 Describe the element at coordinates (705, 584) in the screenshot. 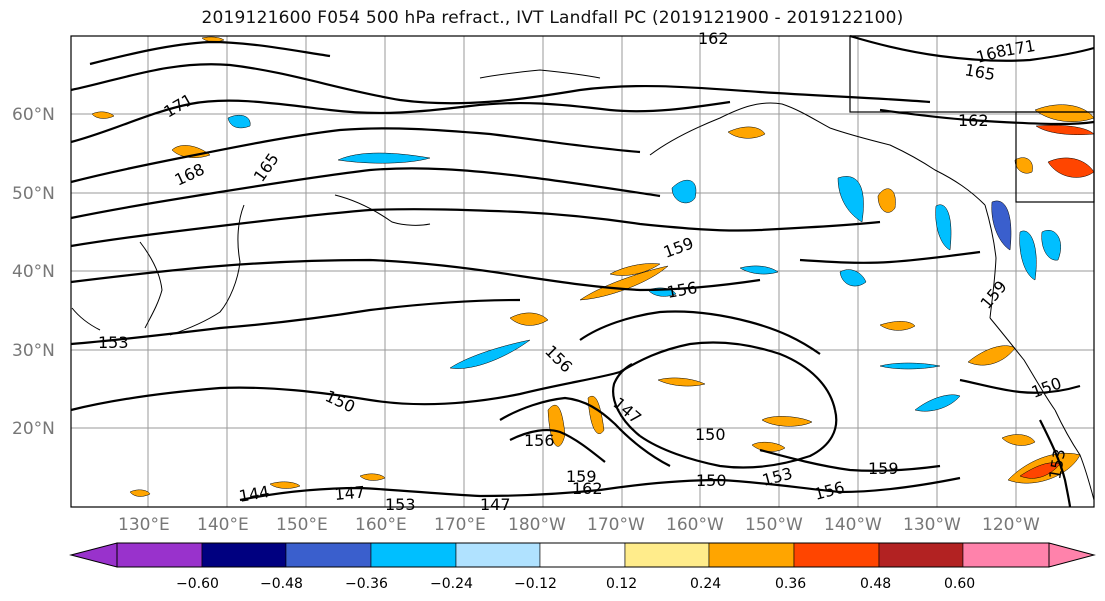

I see `colorbar-tick: 0.24` at that location.